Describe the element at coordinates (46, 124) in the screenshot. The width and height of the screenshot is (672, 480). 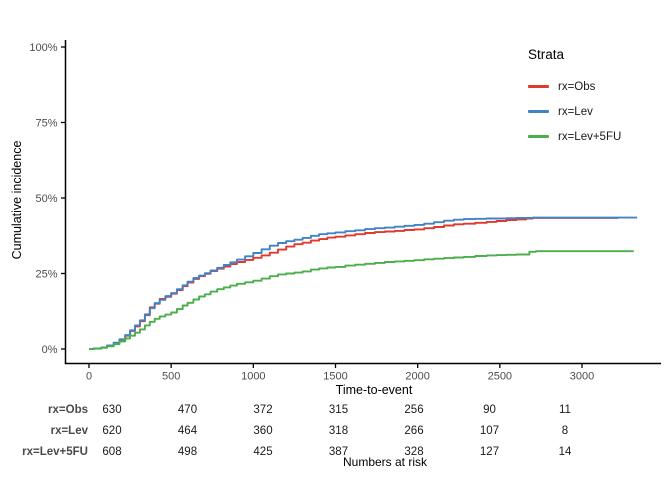
I see `y-tick-label: 75%` at that location.